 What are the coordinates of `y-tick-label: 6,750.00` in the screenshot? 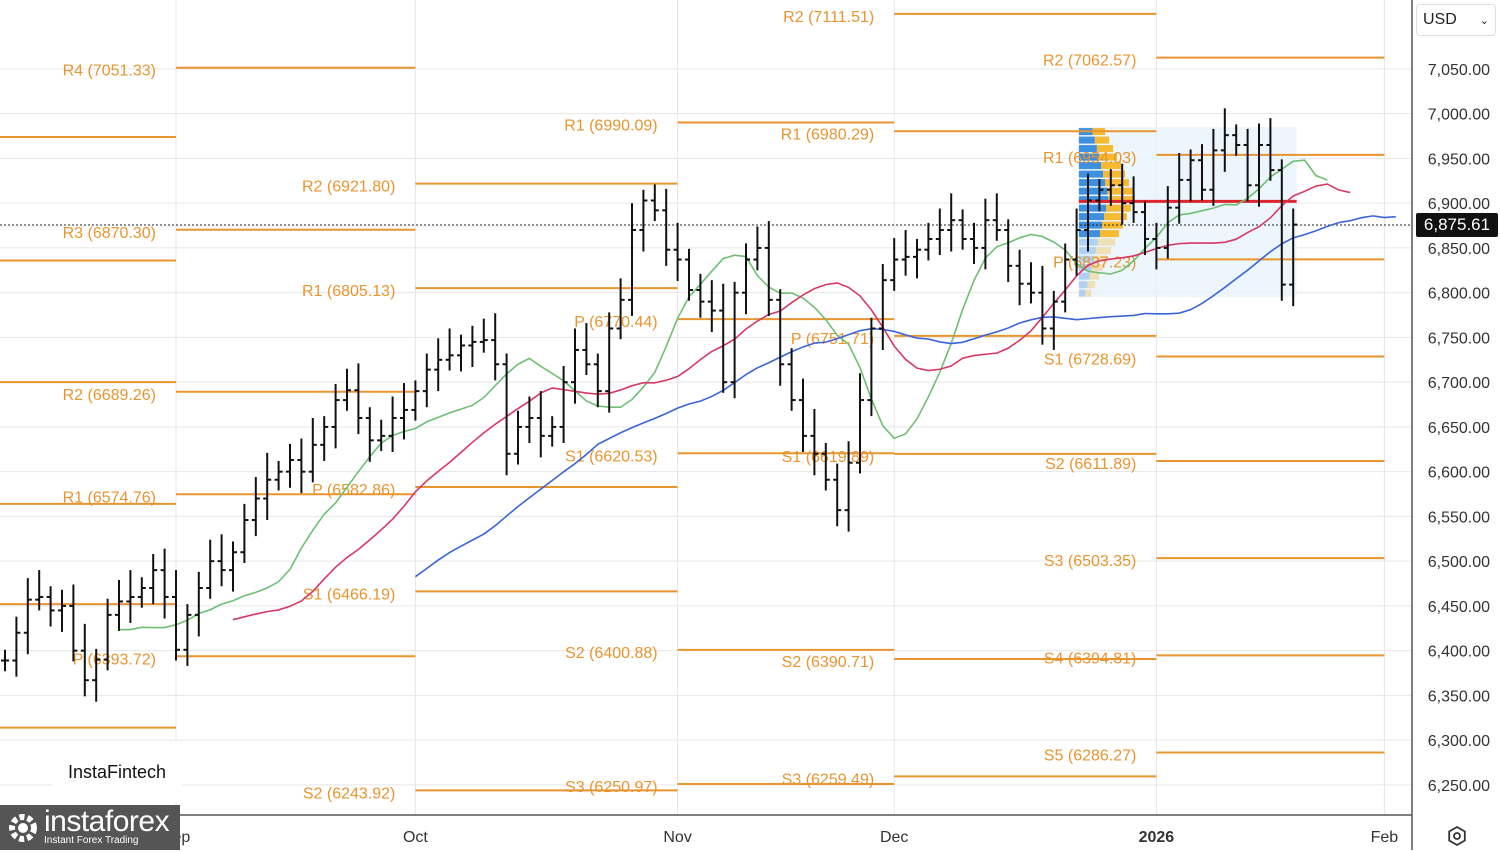 It's located at (1459, 338).